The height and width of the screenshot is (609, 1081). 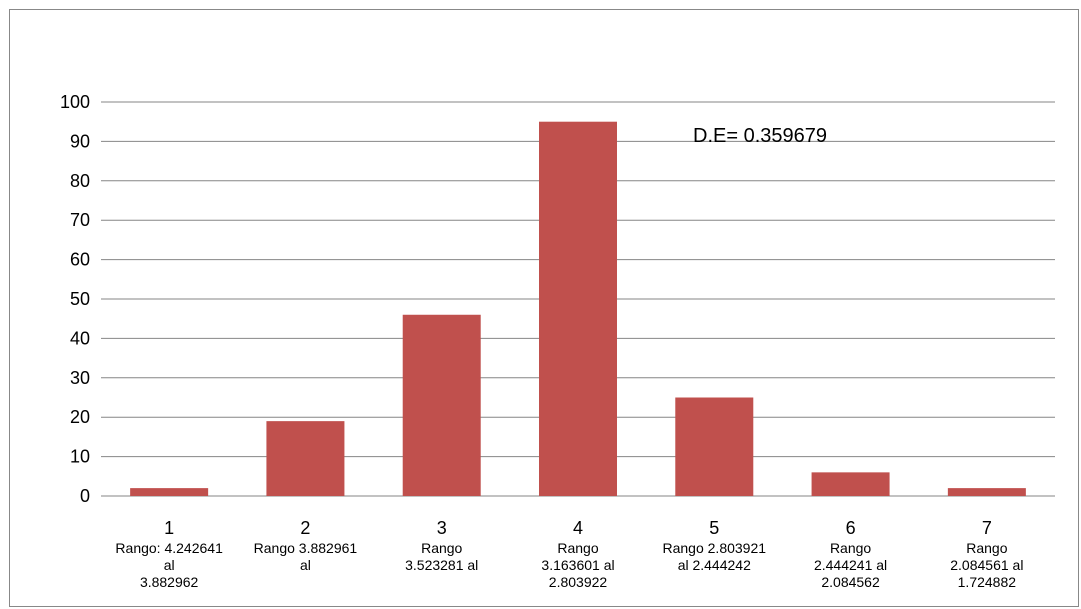 I want to click on x-category-number: 6, so click(x=851, y=528).